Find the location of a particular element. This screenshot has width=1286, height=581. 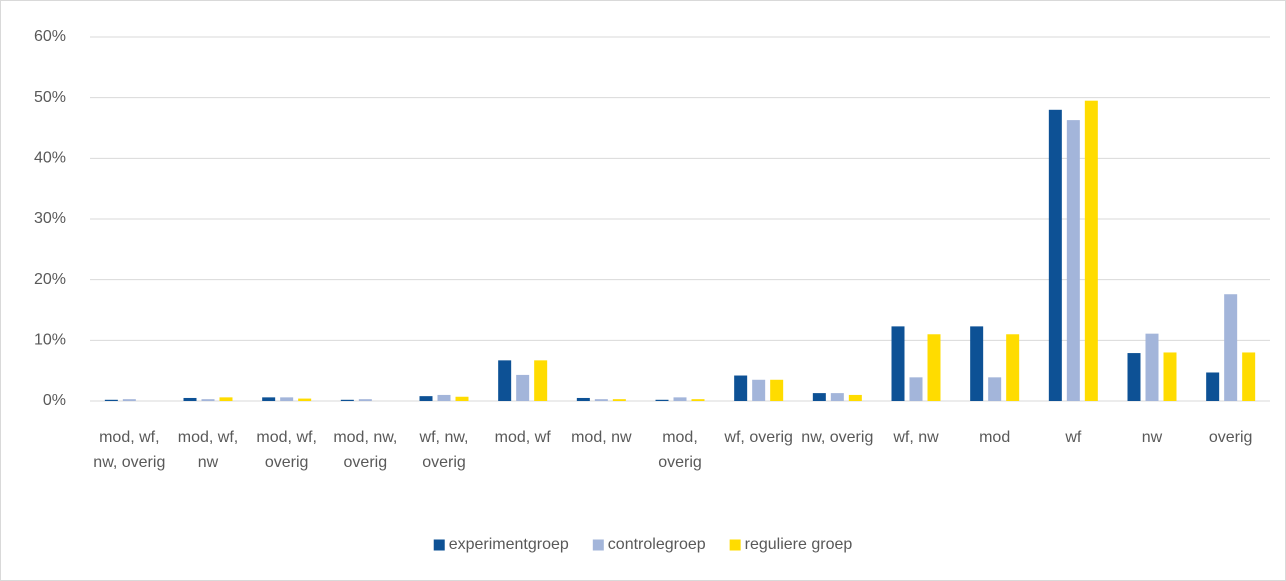

x-tick-label: mod, nw is located at coordinates (601, 437).